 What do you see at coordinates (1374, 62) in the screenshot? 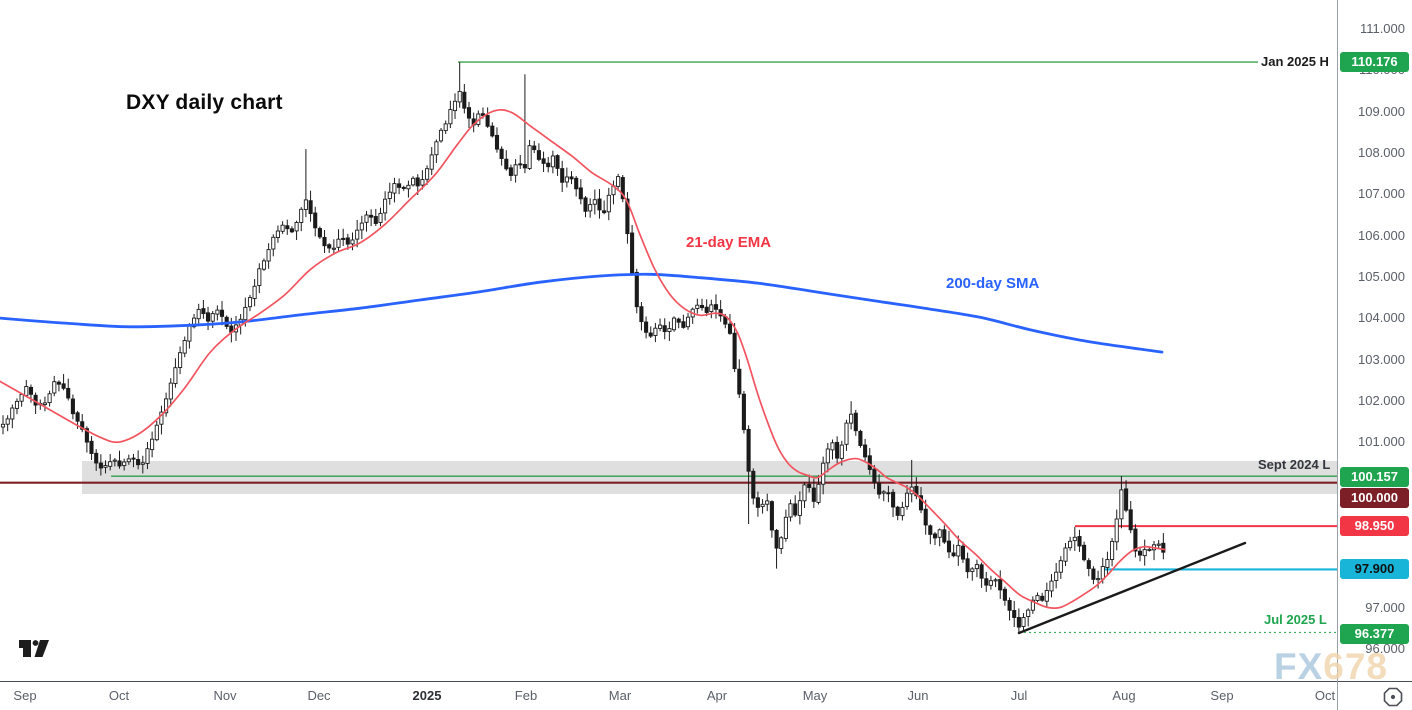
I see `price-badge-jan-2025-high: 110.176` at bounding box center [1374, 62].